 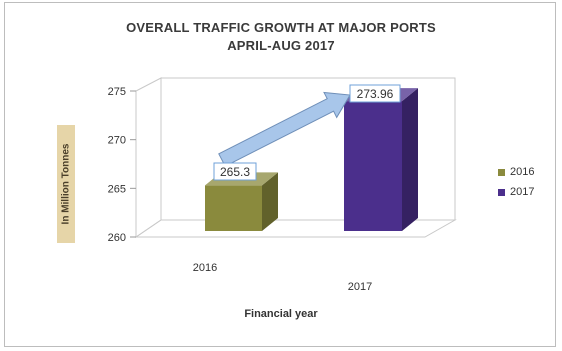 What do you see at coordinates (284, 129) in the screenshot?
I see `growth-arrow` at bounding box center [284, 129].